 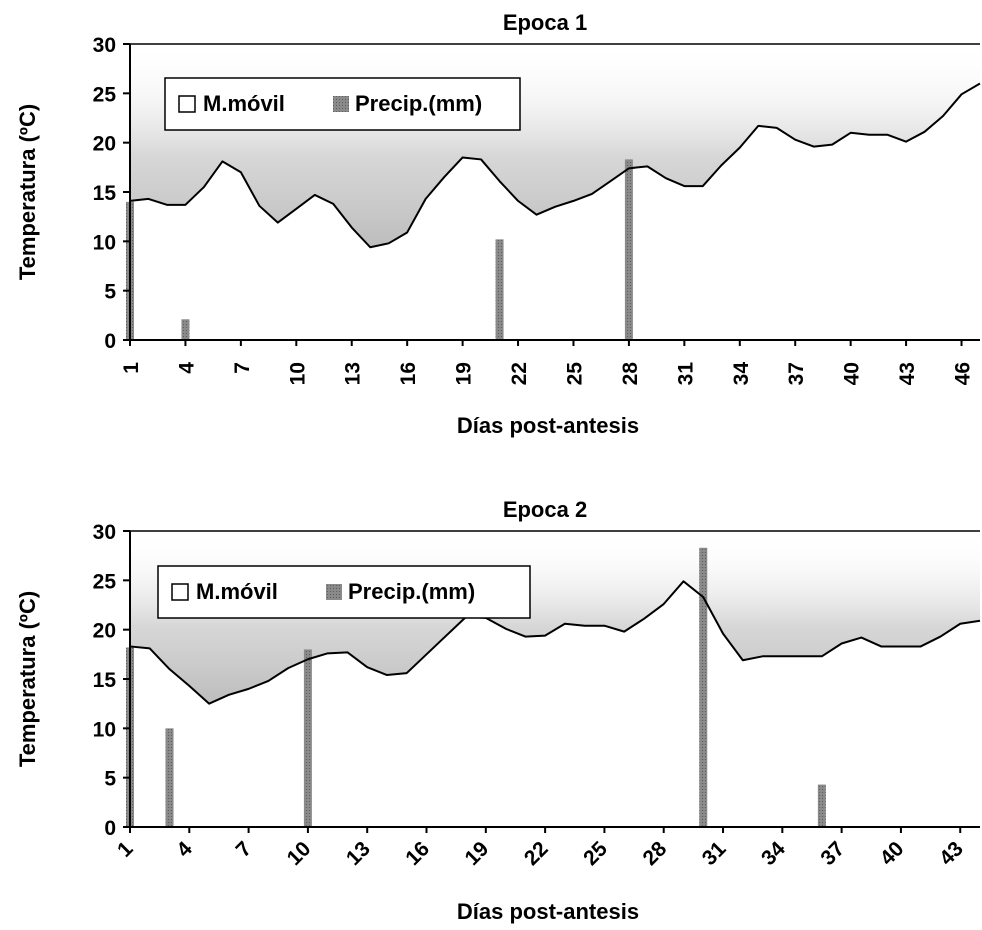 What do you see at coordinates (963, 373) in the screenshot?
I see `x-tick-label: 46` at bounding box center [963, 373].